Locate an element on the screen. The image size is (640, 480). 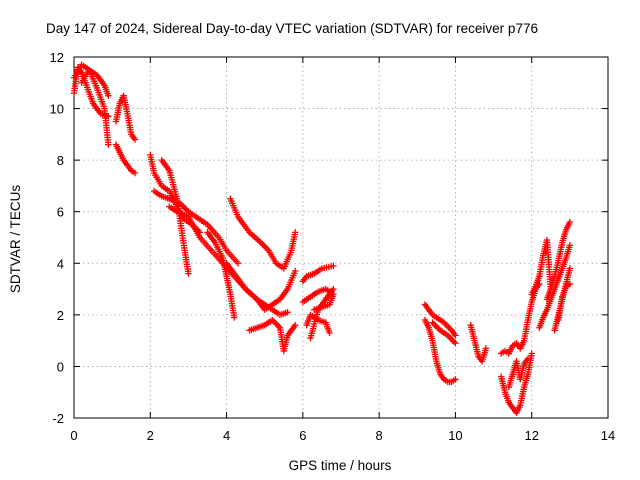
x-tick-label: 12 is located at coordinates (531, 435).